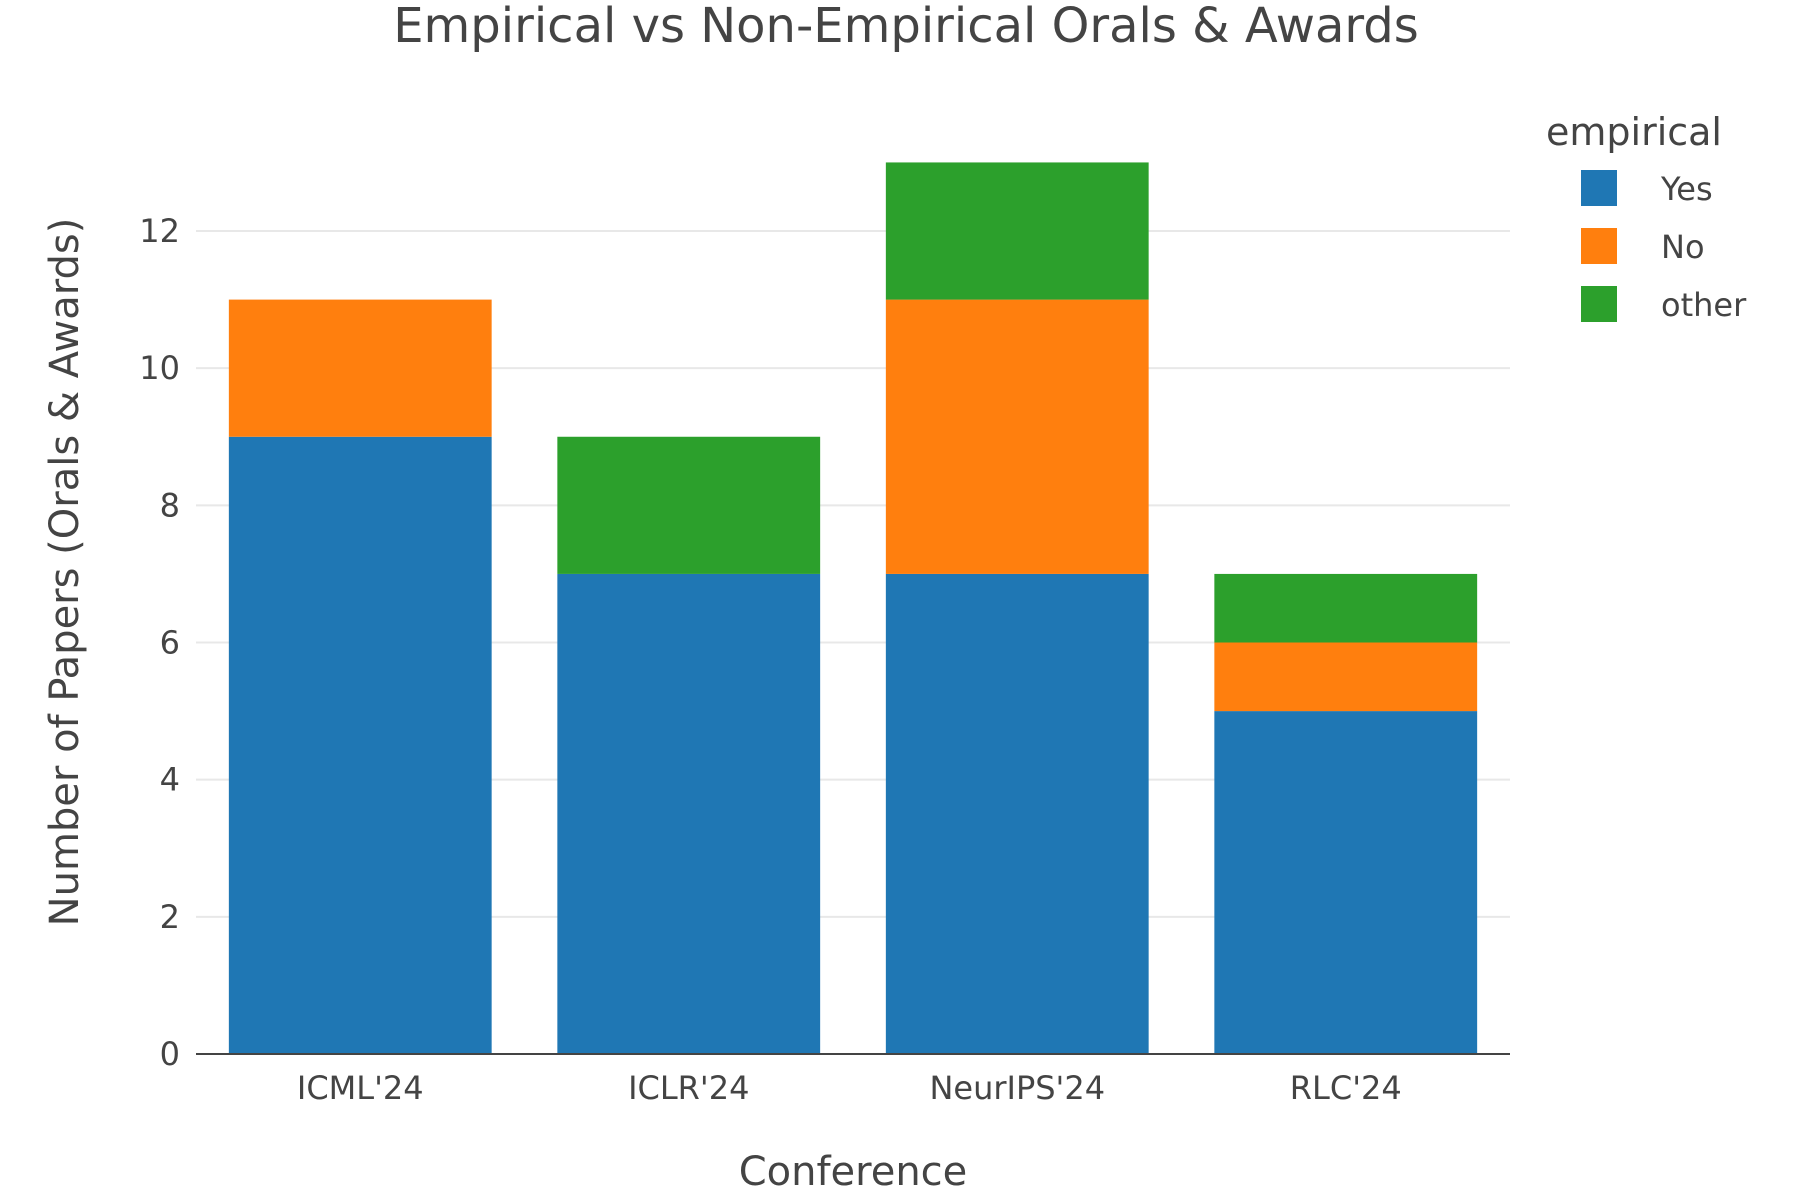  Describe the element at coordinates (1704, 305) in the screenshot. I see `legend-label-other: other` at that location.